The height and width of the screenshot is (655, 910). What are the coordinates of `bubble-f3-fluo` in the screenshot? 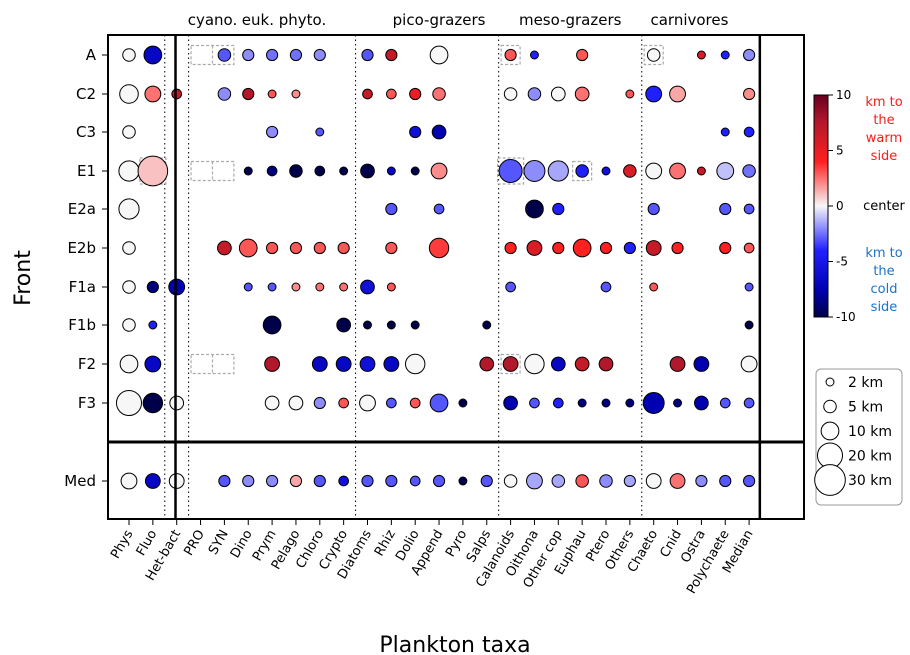 It's located at (153, 403).